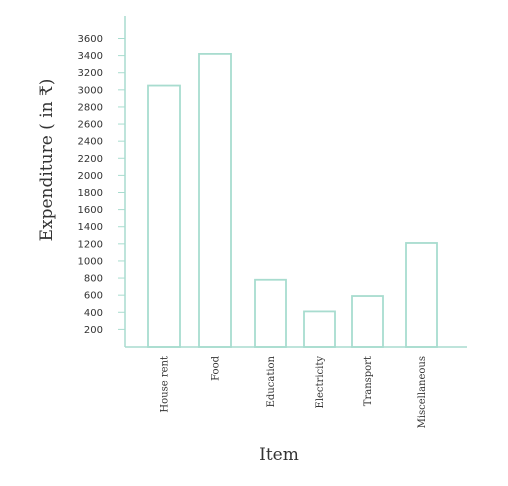 This screenshot has width=508, height=486. Describe the element at coordinates (320, 382) in the screenshot. I see `x-tick-label: Electricity` at that location.